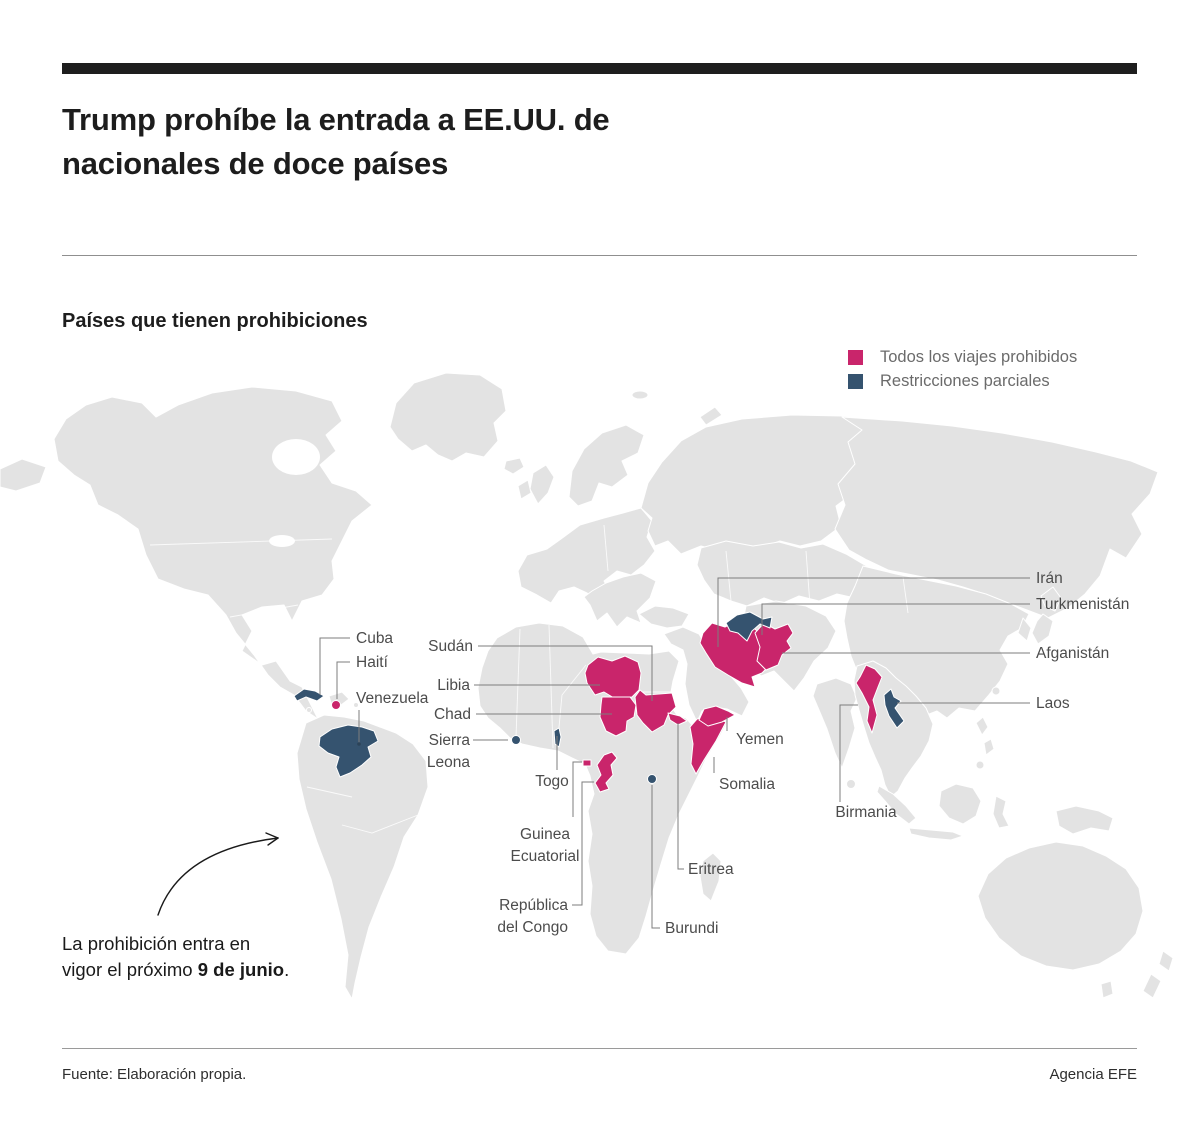 This screenshot has width=1200, height=1142. What do you see at coordinates (717, 716) in the screenshot?
I see `country-yemen` at bounding box center [717, 716].